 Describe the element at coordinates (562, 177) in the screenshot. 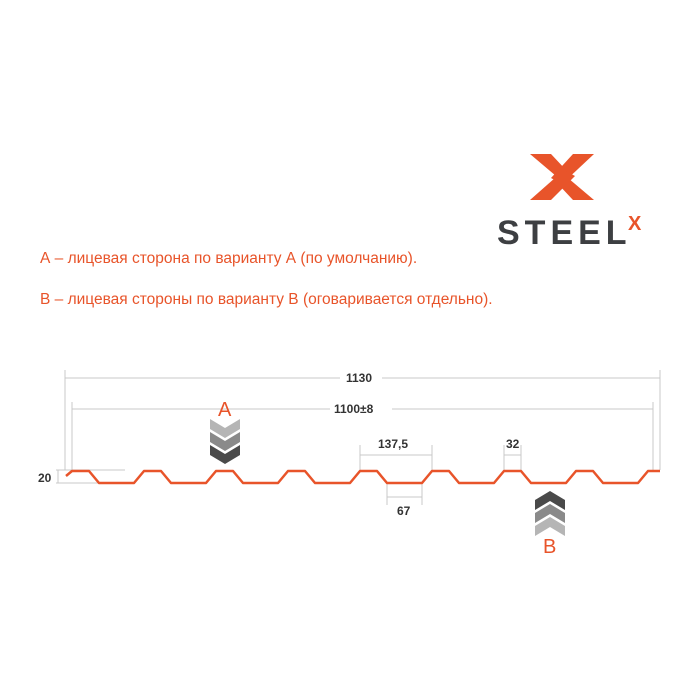

I see `logo-x-mark` at that location.